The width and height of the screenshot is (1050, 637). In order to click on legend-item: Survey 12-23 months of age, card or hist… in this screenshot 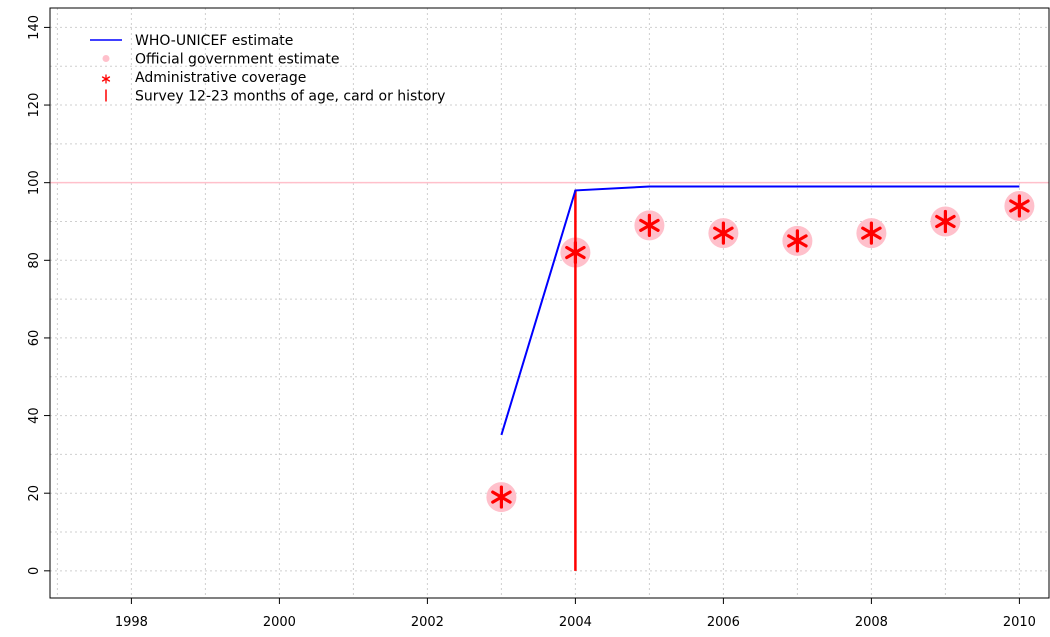, I will do `click(275, 97)`.